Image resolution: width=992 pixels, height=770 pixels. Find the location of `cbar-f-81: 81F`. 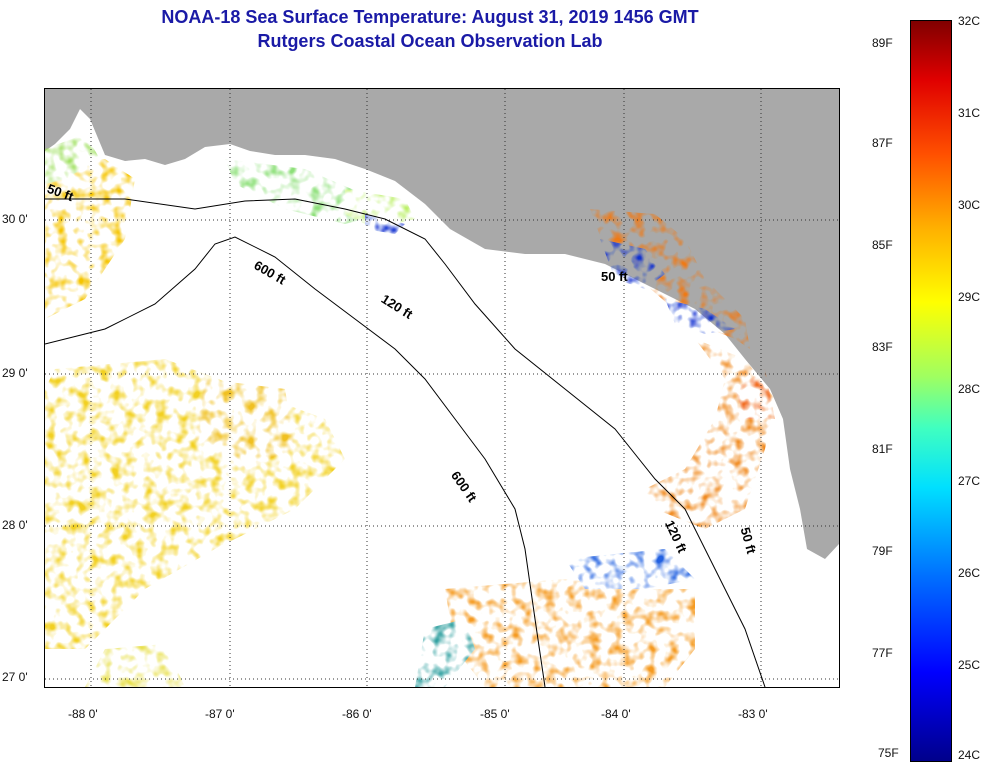

cbar-f-81: 81F is located at coordinates (882, 449).